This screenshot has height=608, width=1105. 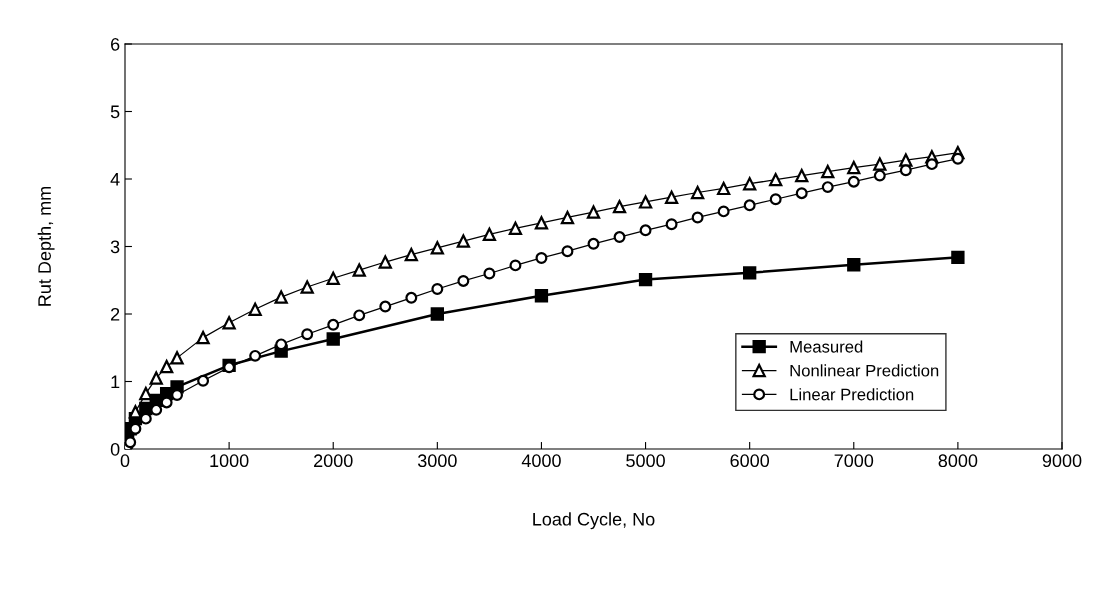 What do you see at coordinates (115, 382) in the screenshot?
I see `y-tick-label: 1` at bounding box center [115, 382].